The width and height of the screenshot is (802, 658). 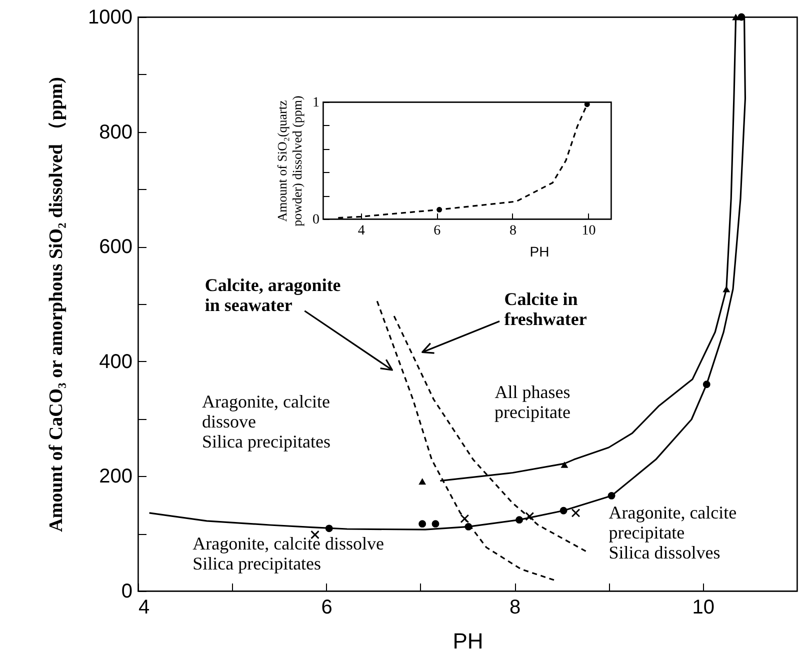 I want to click on annotation: Aragonite, calcite precipitate Silica dissolves, so click(x=672, y=532).